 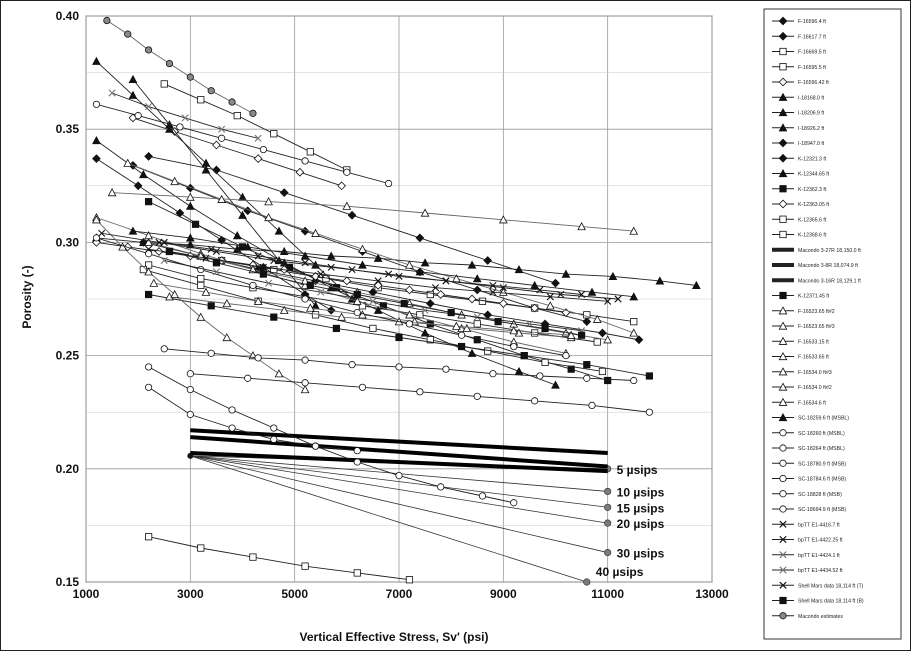 What do you see at coordinates (820, 495) in the screenshot?
I see `legend-label-sc-18828-ft-msb: SC-18828 ft (MSB)` at bounding box center [820, 495].